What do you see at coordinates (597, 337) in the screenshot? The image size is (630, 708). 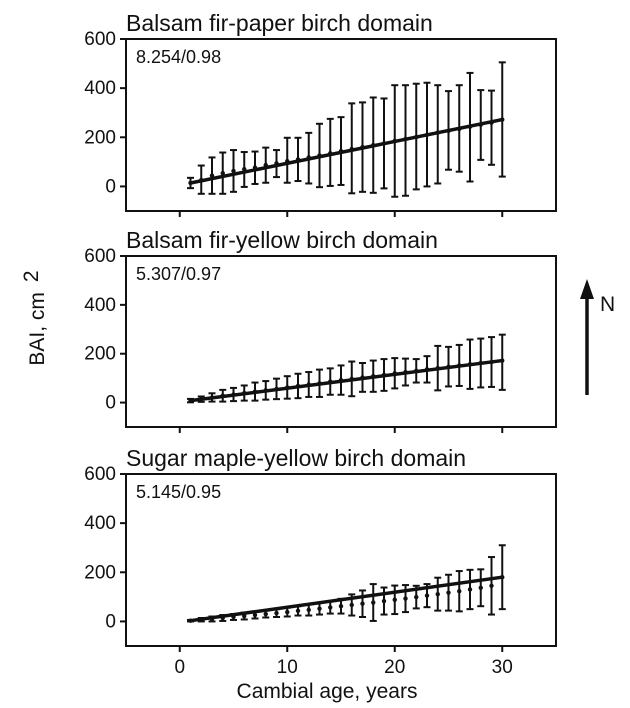 I see `north-arrow: N` at bounding box center [597, 337].